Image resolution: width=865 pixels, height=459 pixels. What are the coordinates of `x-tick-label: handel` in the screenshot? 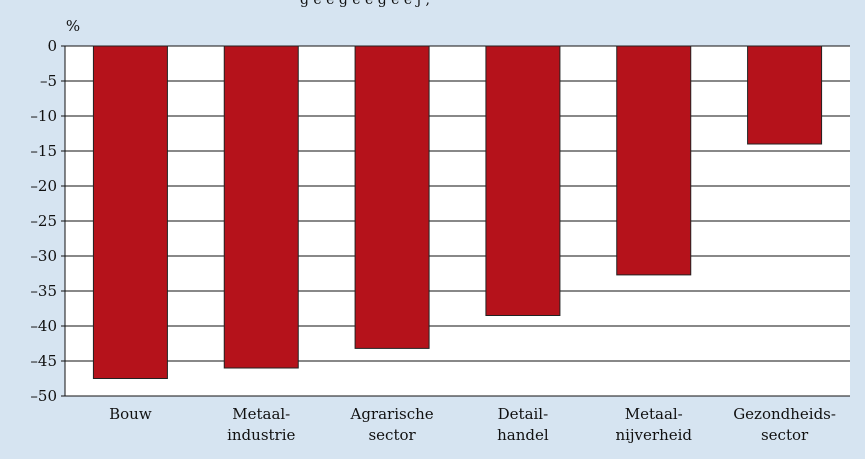 It's located at (523, 435).